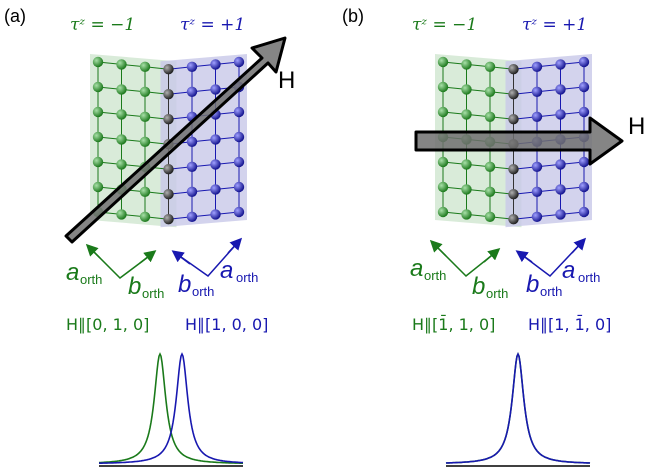 This screenshot has width=652, height=470. I want to click on field-direction-right: H∥[1, 1̄, 0], so click(569, 324).